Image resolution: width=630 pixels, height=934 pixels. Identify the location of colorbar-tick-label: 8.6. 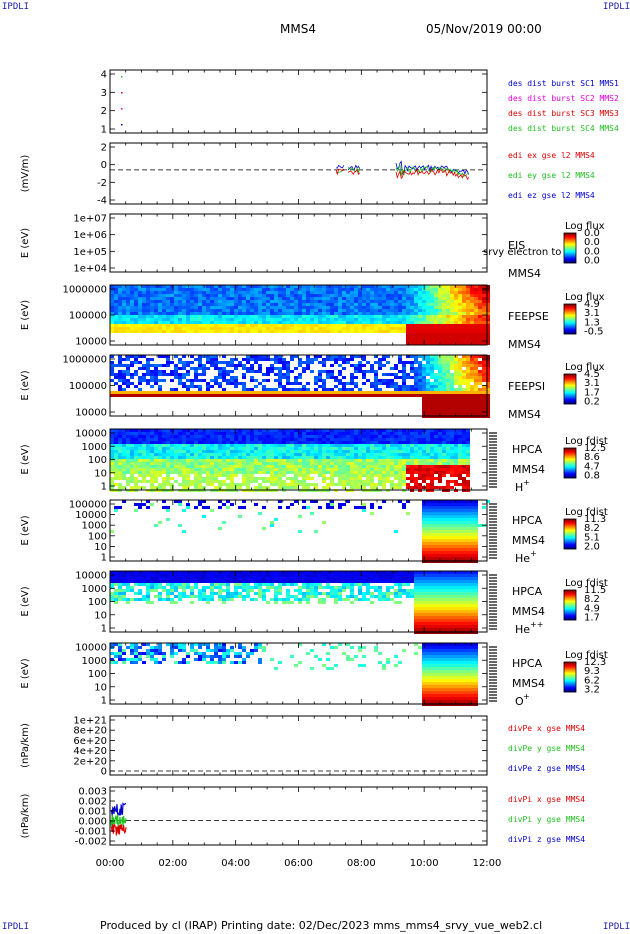
(592, 457).